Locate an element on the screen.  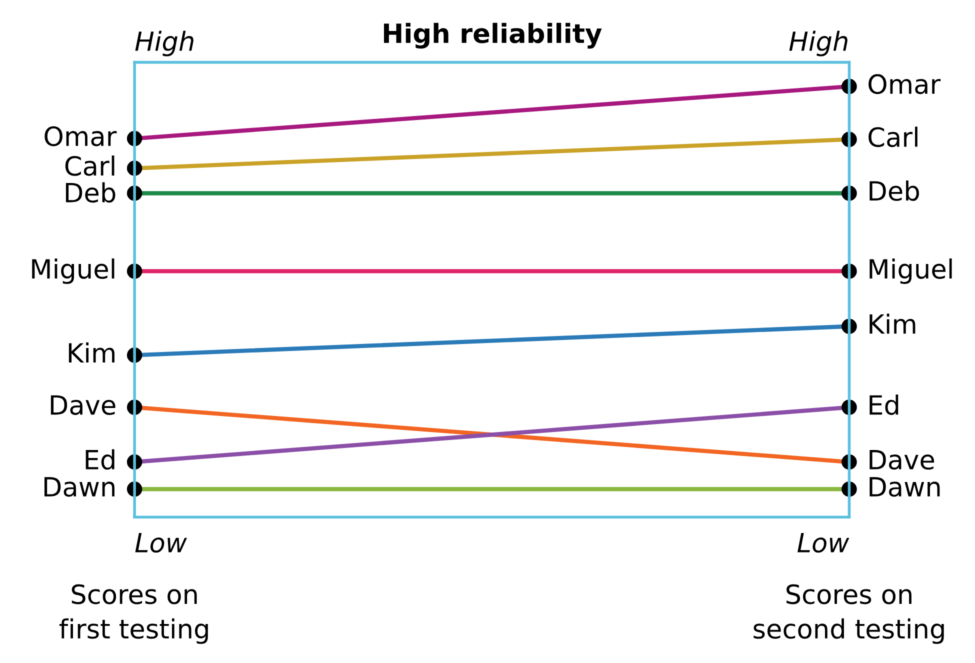
text: Miguel is located at coordinates (911, 271).